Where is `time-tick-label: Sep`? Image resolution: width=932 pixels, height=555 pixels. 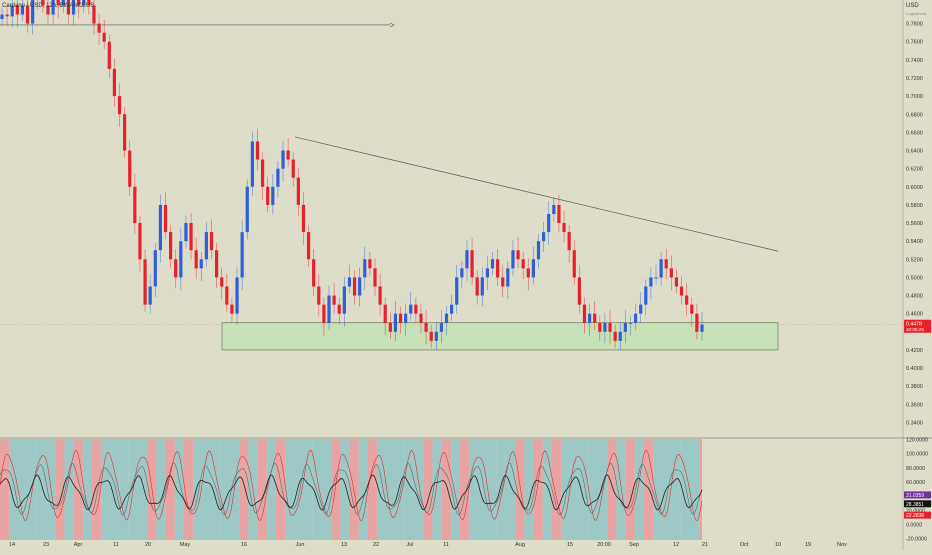
time-tick-label: Sep is located at coordinates (634, 545).